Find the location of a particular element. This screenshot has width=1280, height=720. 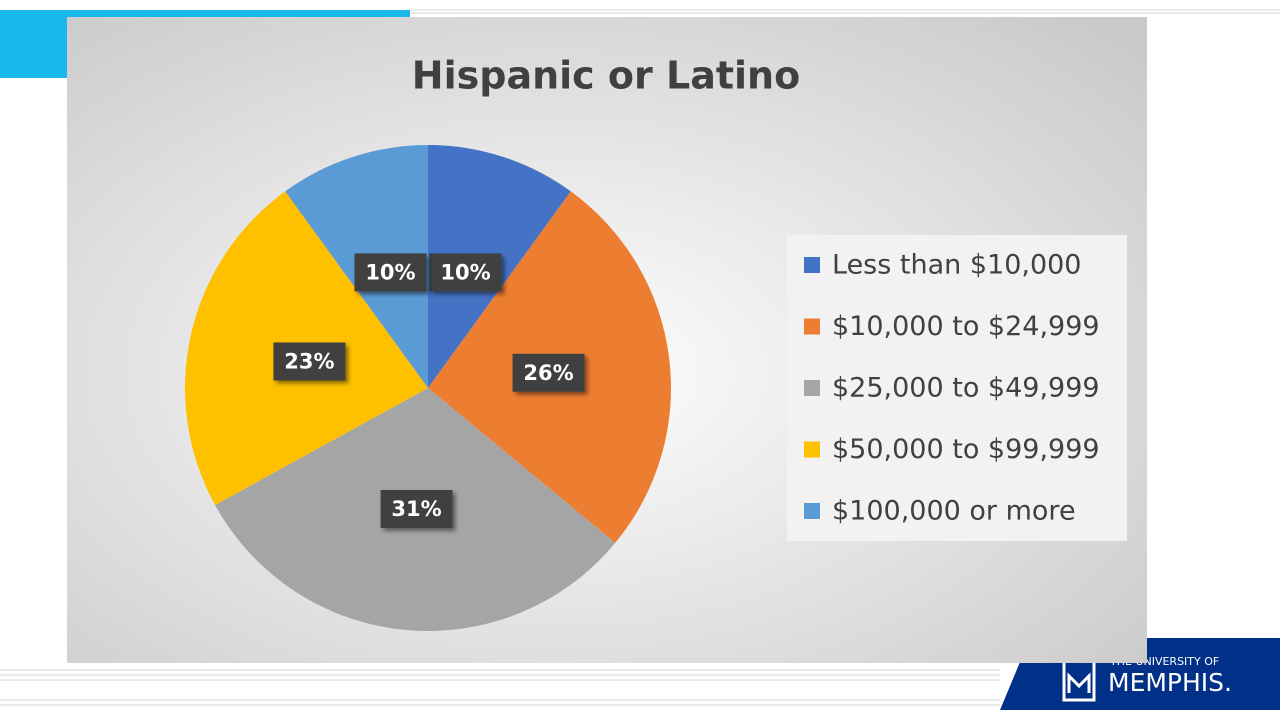

data-label-text: 31% is located at coordinates (416, 509).